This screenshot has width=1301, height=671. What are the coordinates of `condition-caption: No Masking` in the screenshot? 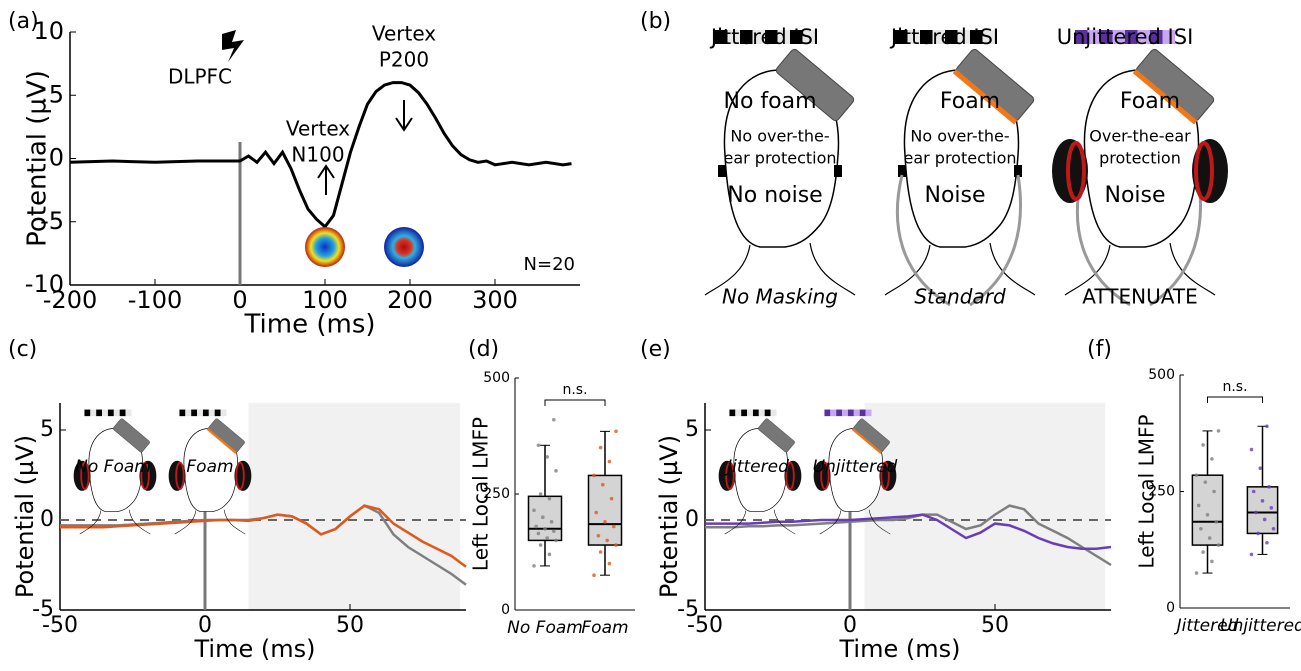 It's located at (780, 297).